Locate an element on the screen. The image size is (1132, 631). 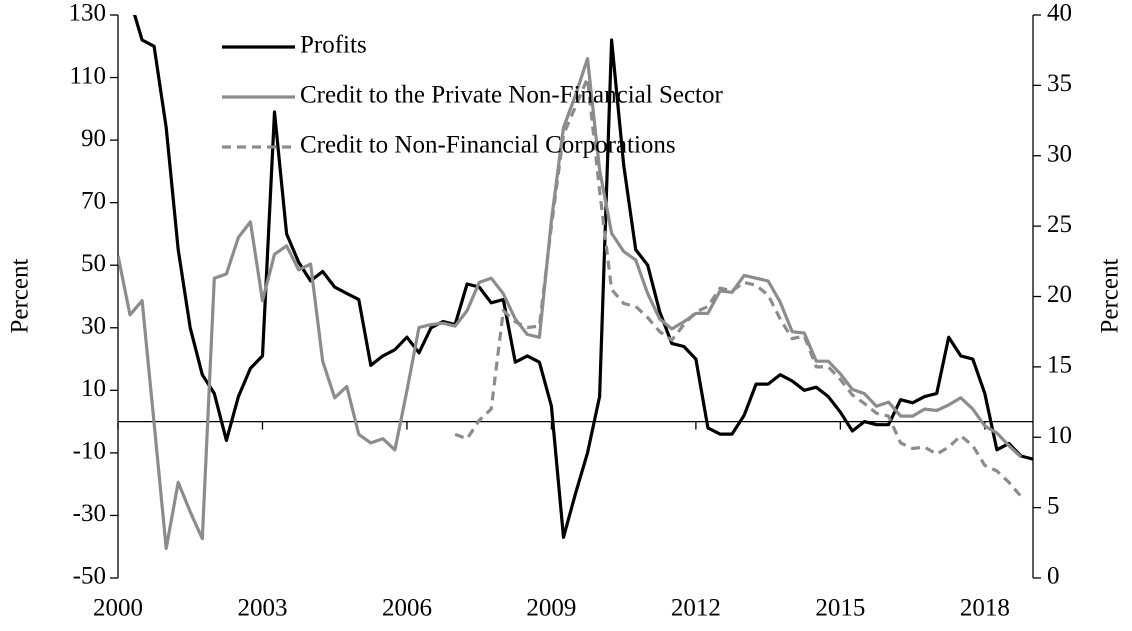
x-tick-label: 2018 is located at coordinates (985, 608).